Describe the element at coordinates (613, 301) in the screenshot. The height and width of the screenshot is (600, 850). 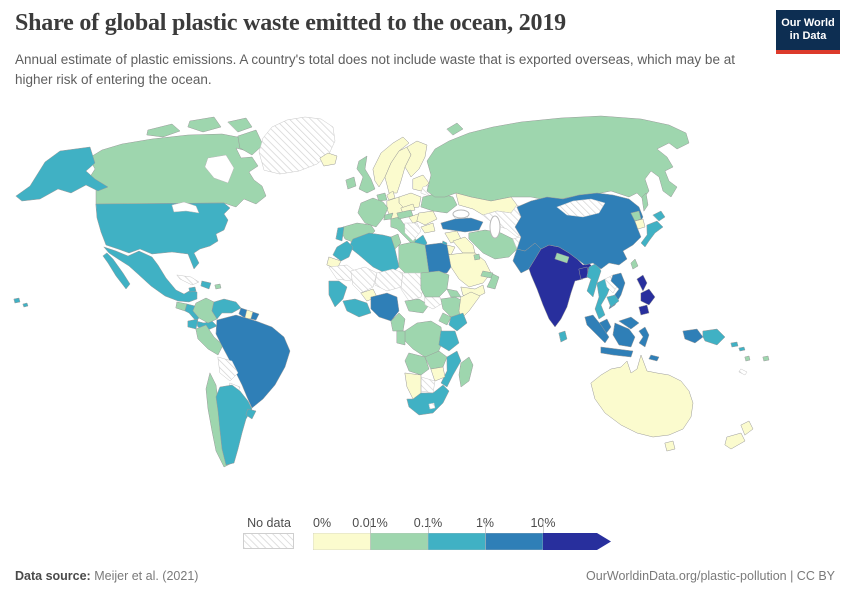
I see `country-cambodia` at that location.